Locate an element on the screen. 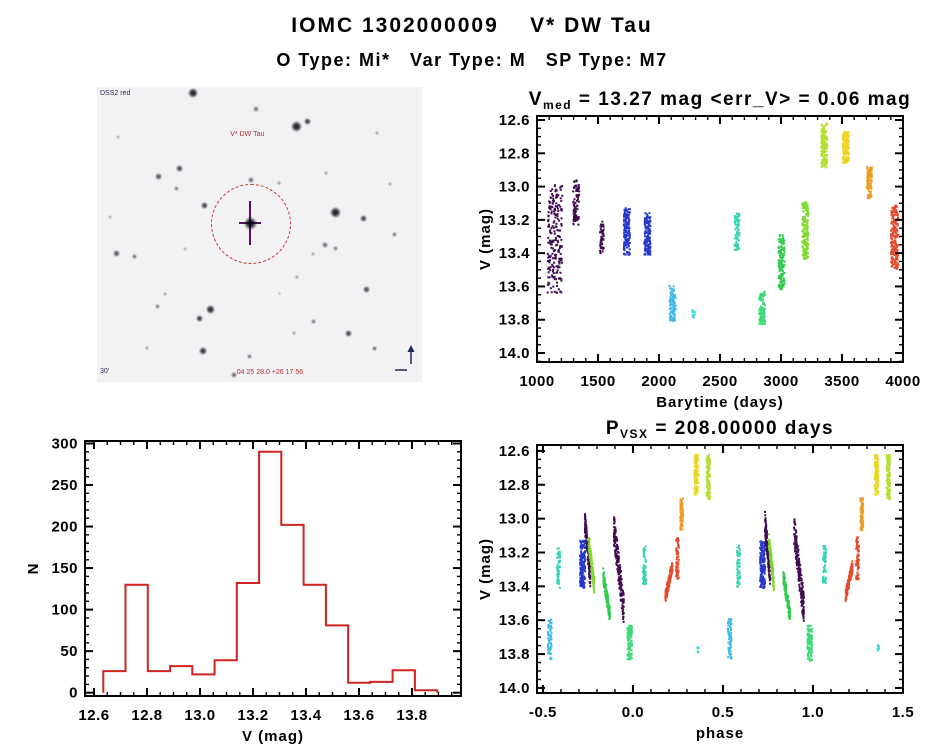  svg-text: -0.5 is located at coordinates (543, 712).